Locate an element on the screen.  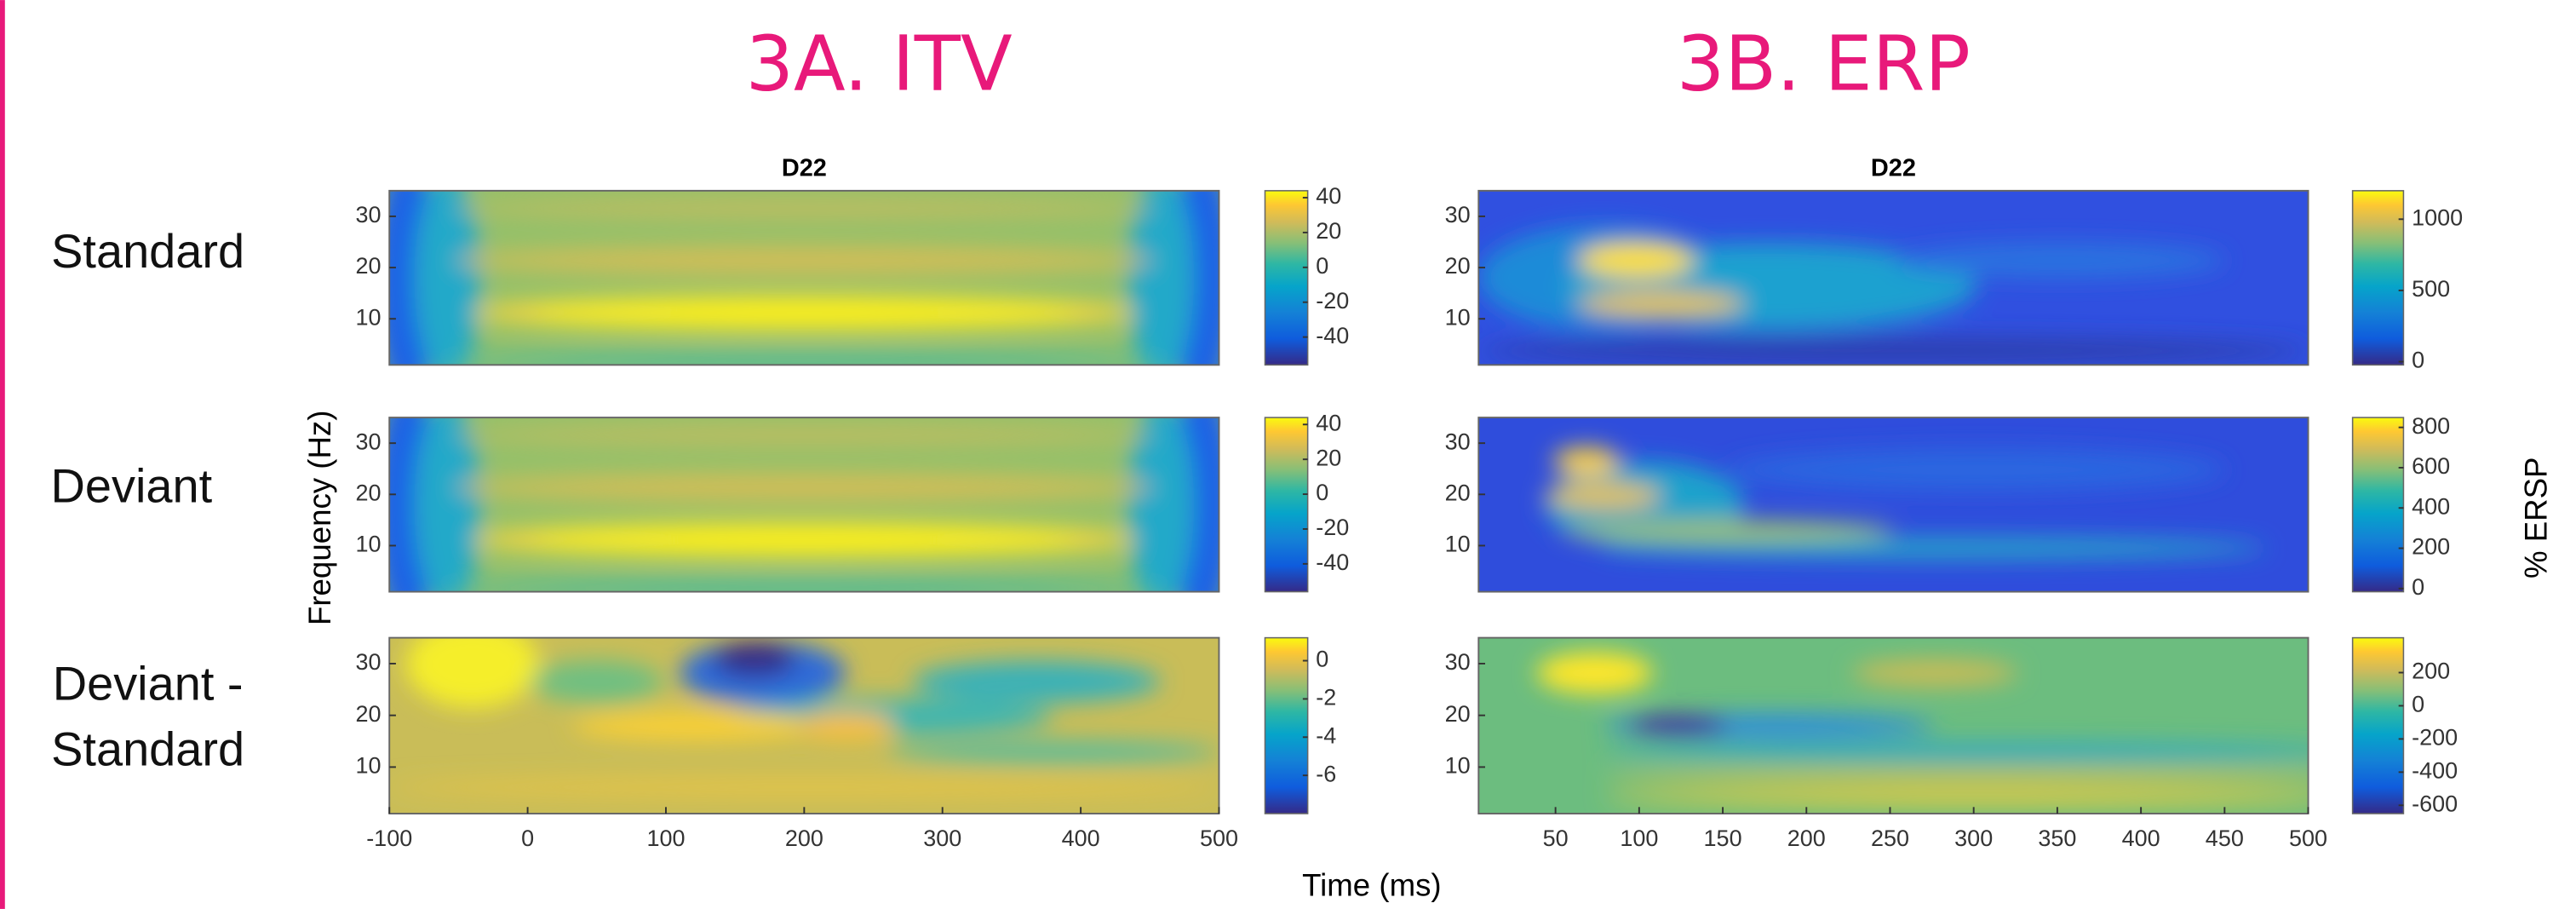
row-label: Deviant - is located at coordinates (148, 683).